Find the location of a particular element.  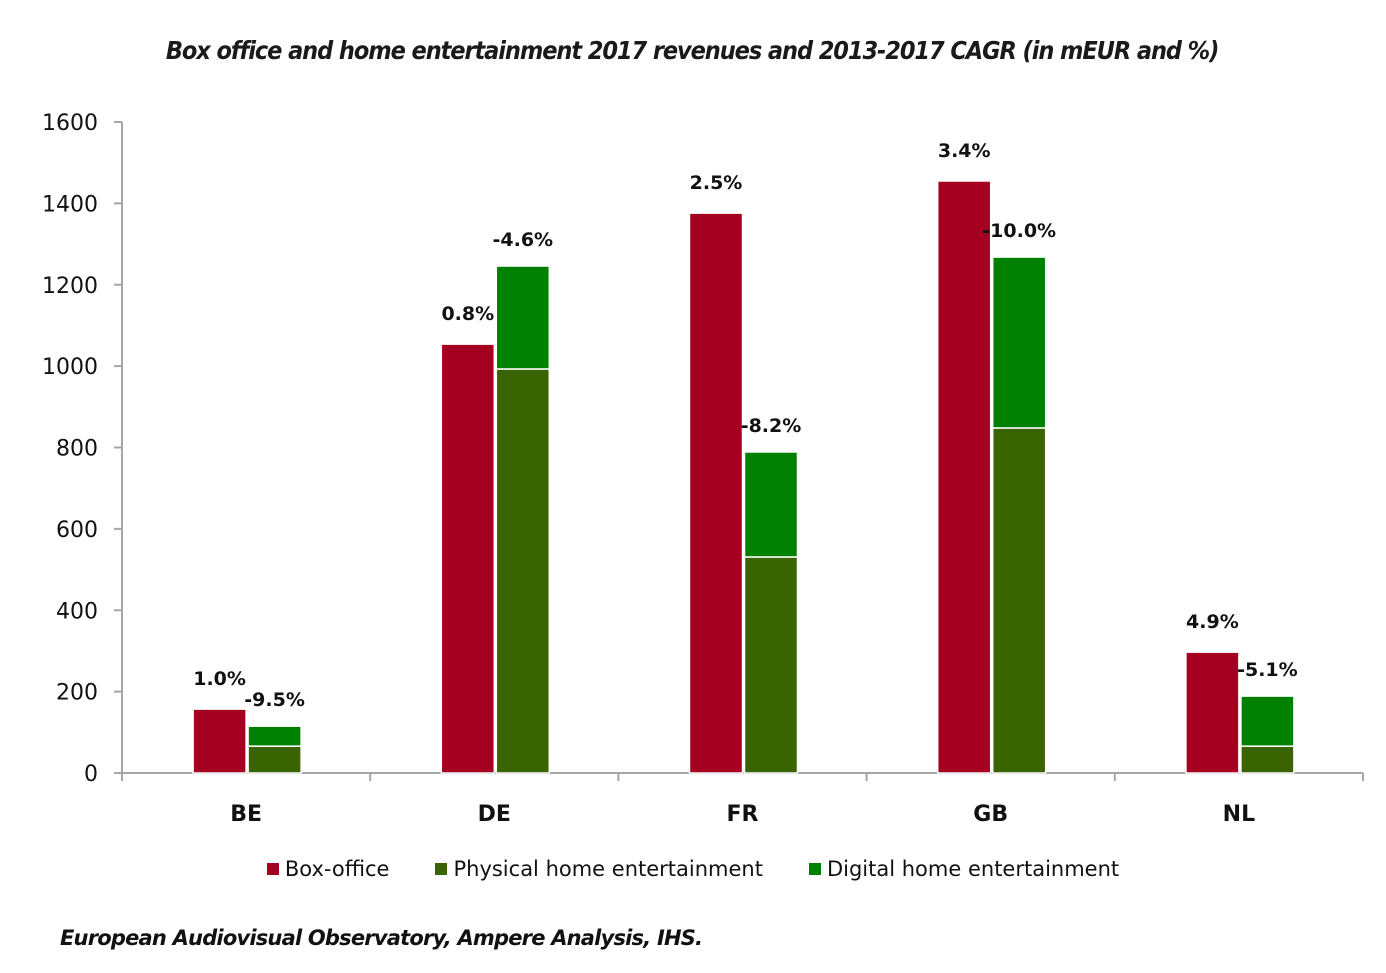

data-label-box-office: 4.9% is located at coordinates (1212, 622).